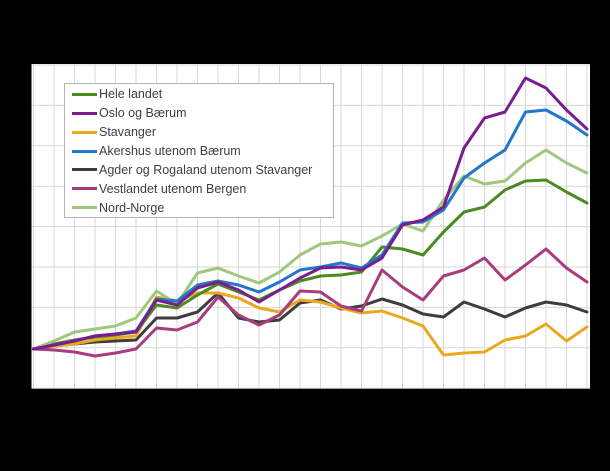 This screenshot has height=471, width=610. What do you see at coordinates (131, 94) in the screenshot?
I see `legend-label: Hele landet` at bounding box center [131, 94].